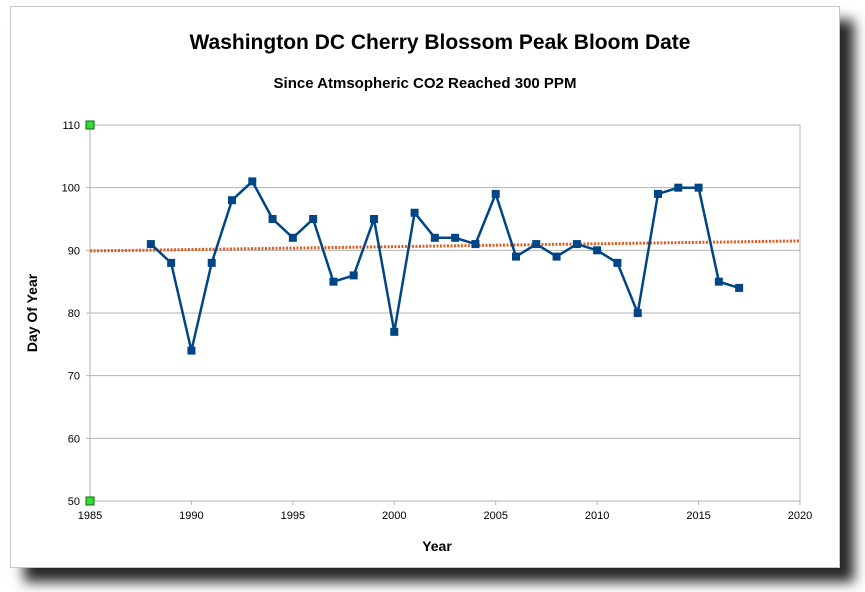 This screenshot has height=592, width=865. Describe the element at coordinates (74, 439) in the screenshot. I see `y-tick-label: 60` at that location.